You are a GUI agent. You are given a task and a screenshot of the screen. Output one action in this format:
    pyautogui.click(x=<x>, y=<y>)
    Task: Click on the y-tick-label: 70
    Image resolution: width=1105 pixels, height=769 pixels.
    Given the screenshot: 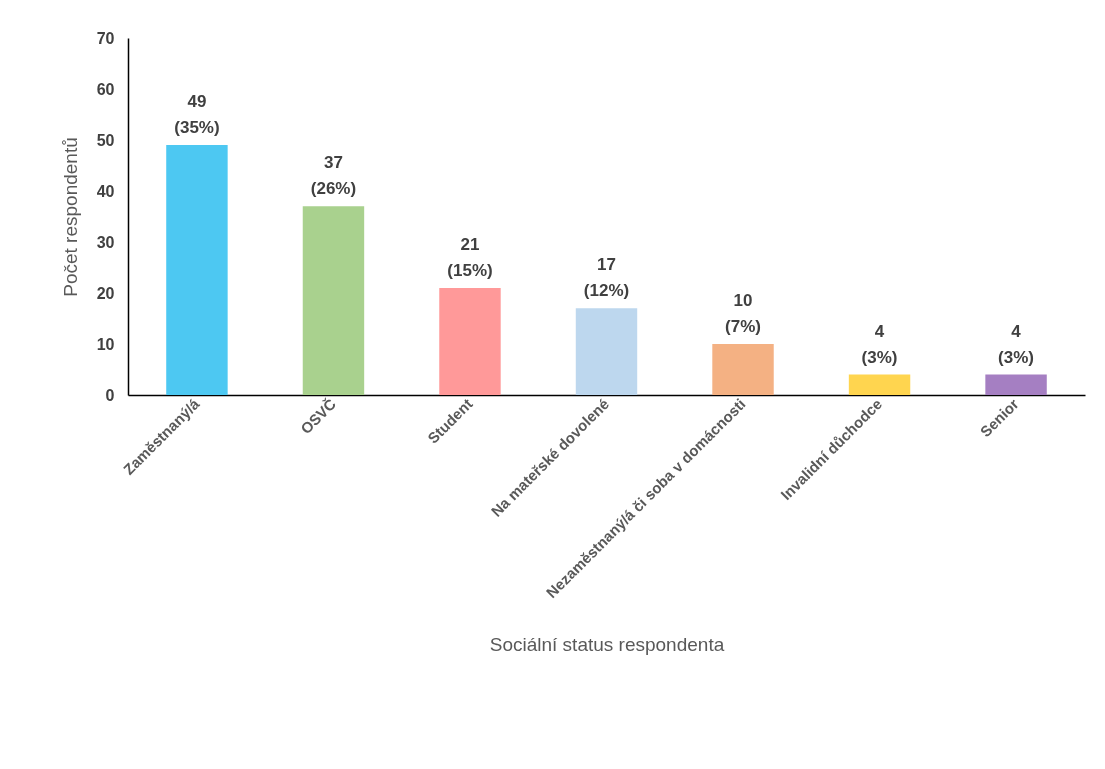 What is the action you would take?
    pyautogui.click(x=105, y=38)
    